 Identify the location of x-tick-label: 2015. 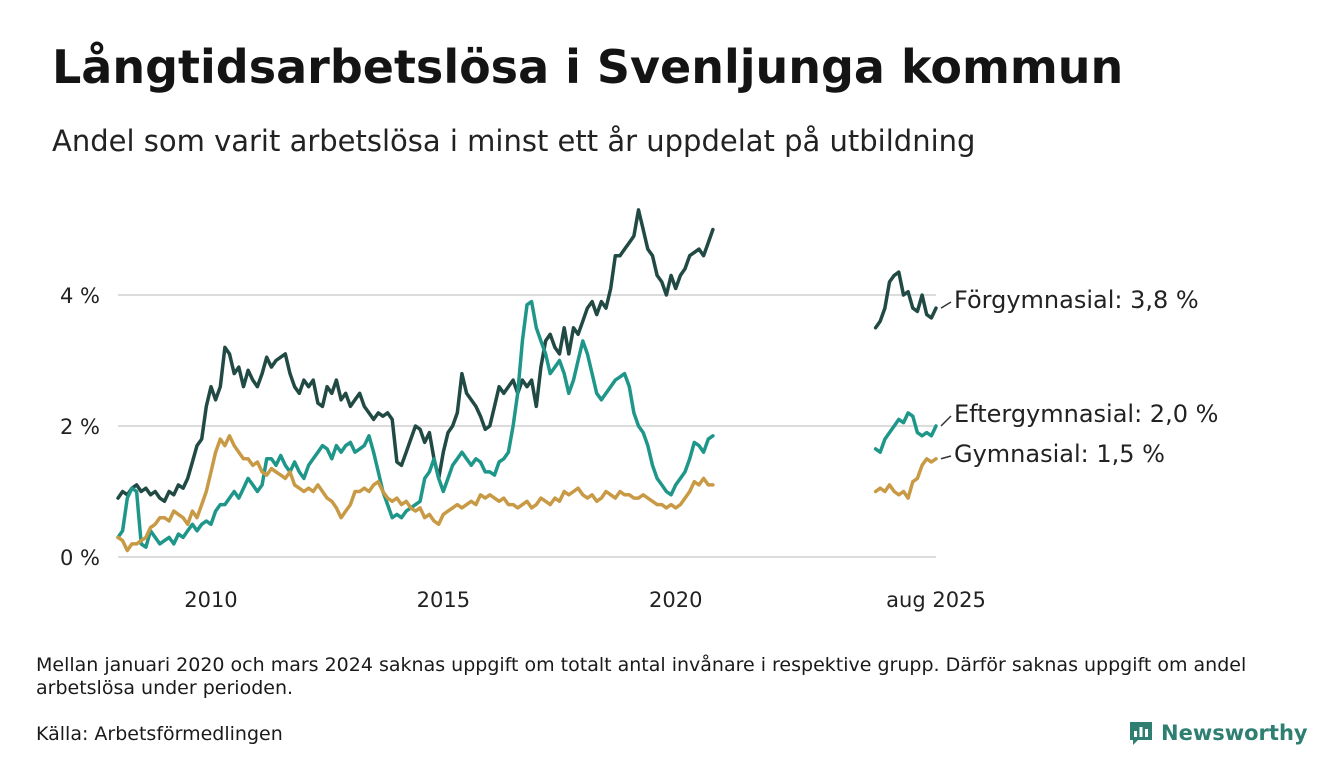
(443, 600).